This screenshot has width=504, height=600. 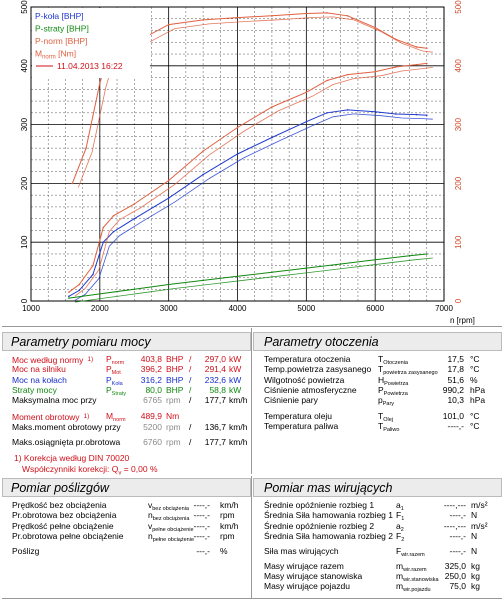 What do you see at coordinates (455, 400) in the screenshot?
I see `otoczenie-value: 10,3` at bounding box center [455, 400].